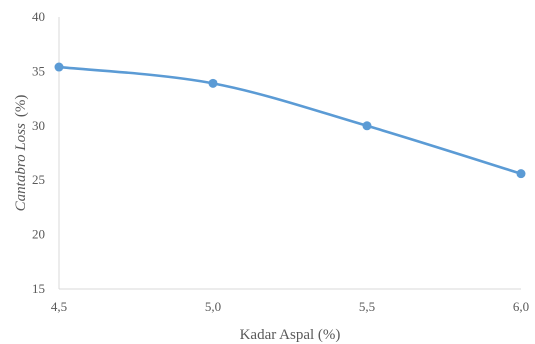 This screenshot has width=535, height=344. I want to click on y-tick-labels: 15 20 25 30 35 40, so click(38, 152).